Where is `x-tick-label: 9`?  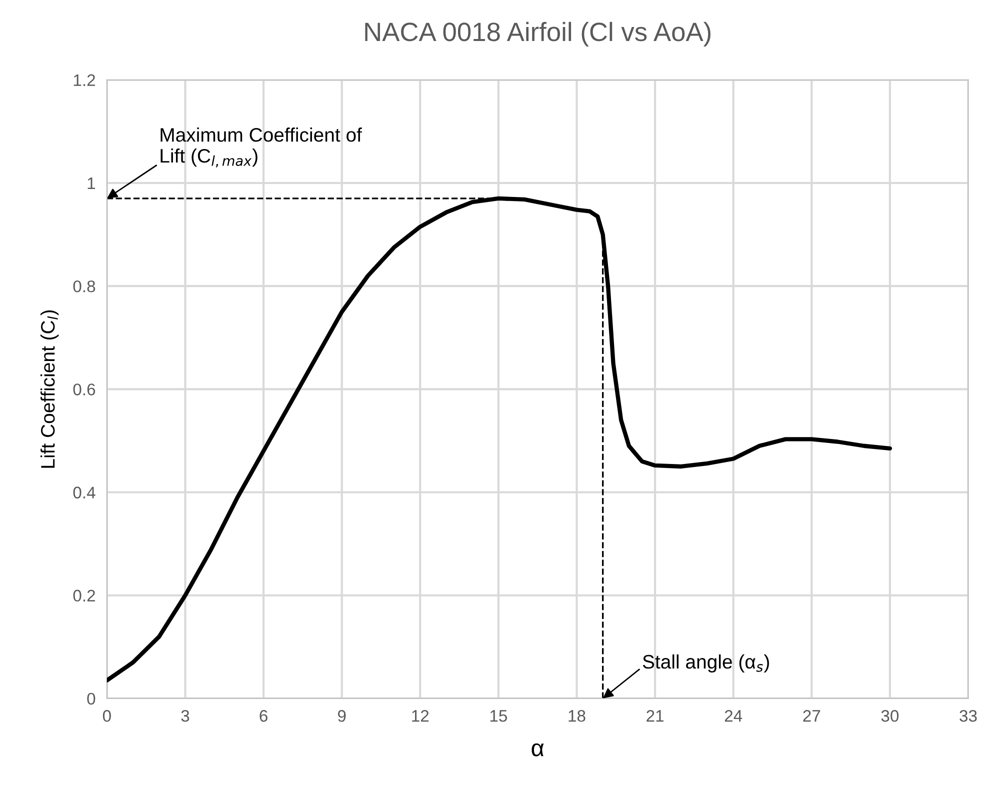 x-tick-label: 9 is located at coordinates (342, 716).